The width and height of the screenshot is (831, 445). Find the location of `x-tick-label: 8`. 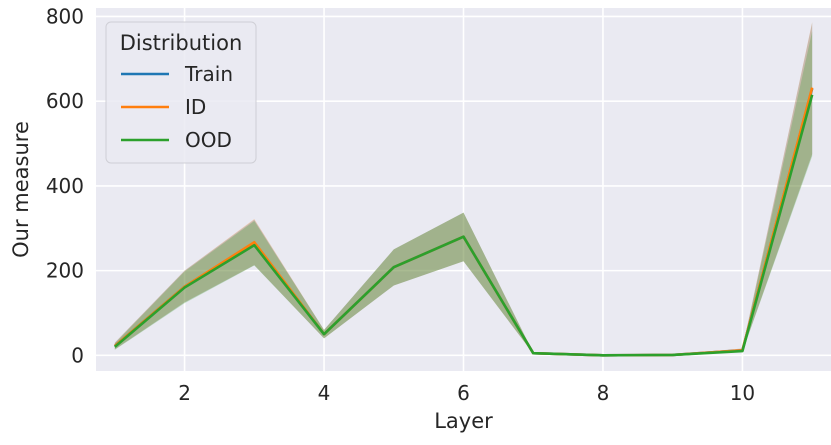

x-tick-label: 8 is located at coordinates (603, 393).